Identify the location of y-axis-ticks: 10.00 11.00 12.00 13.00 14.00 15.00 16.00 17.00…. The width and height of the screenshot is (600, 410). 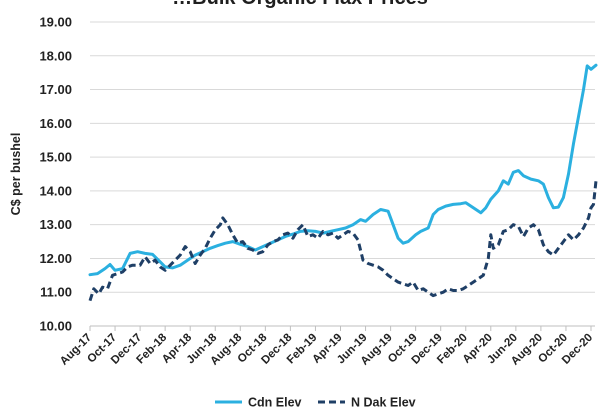
(55, 174).